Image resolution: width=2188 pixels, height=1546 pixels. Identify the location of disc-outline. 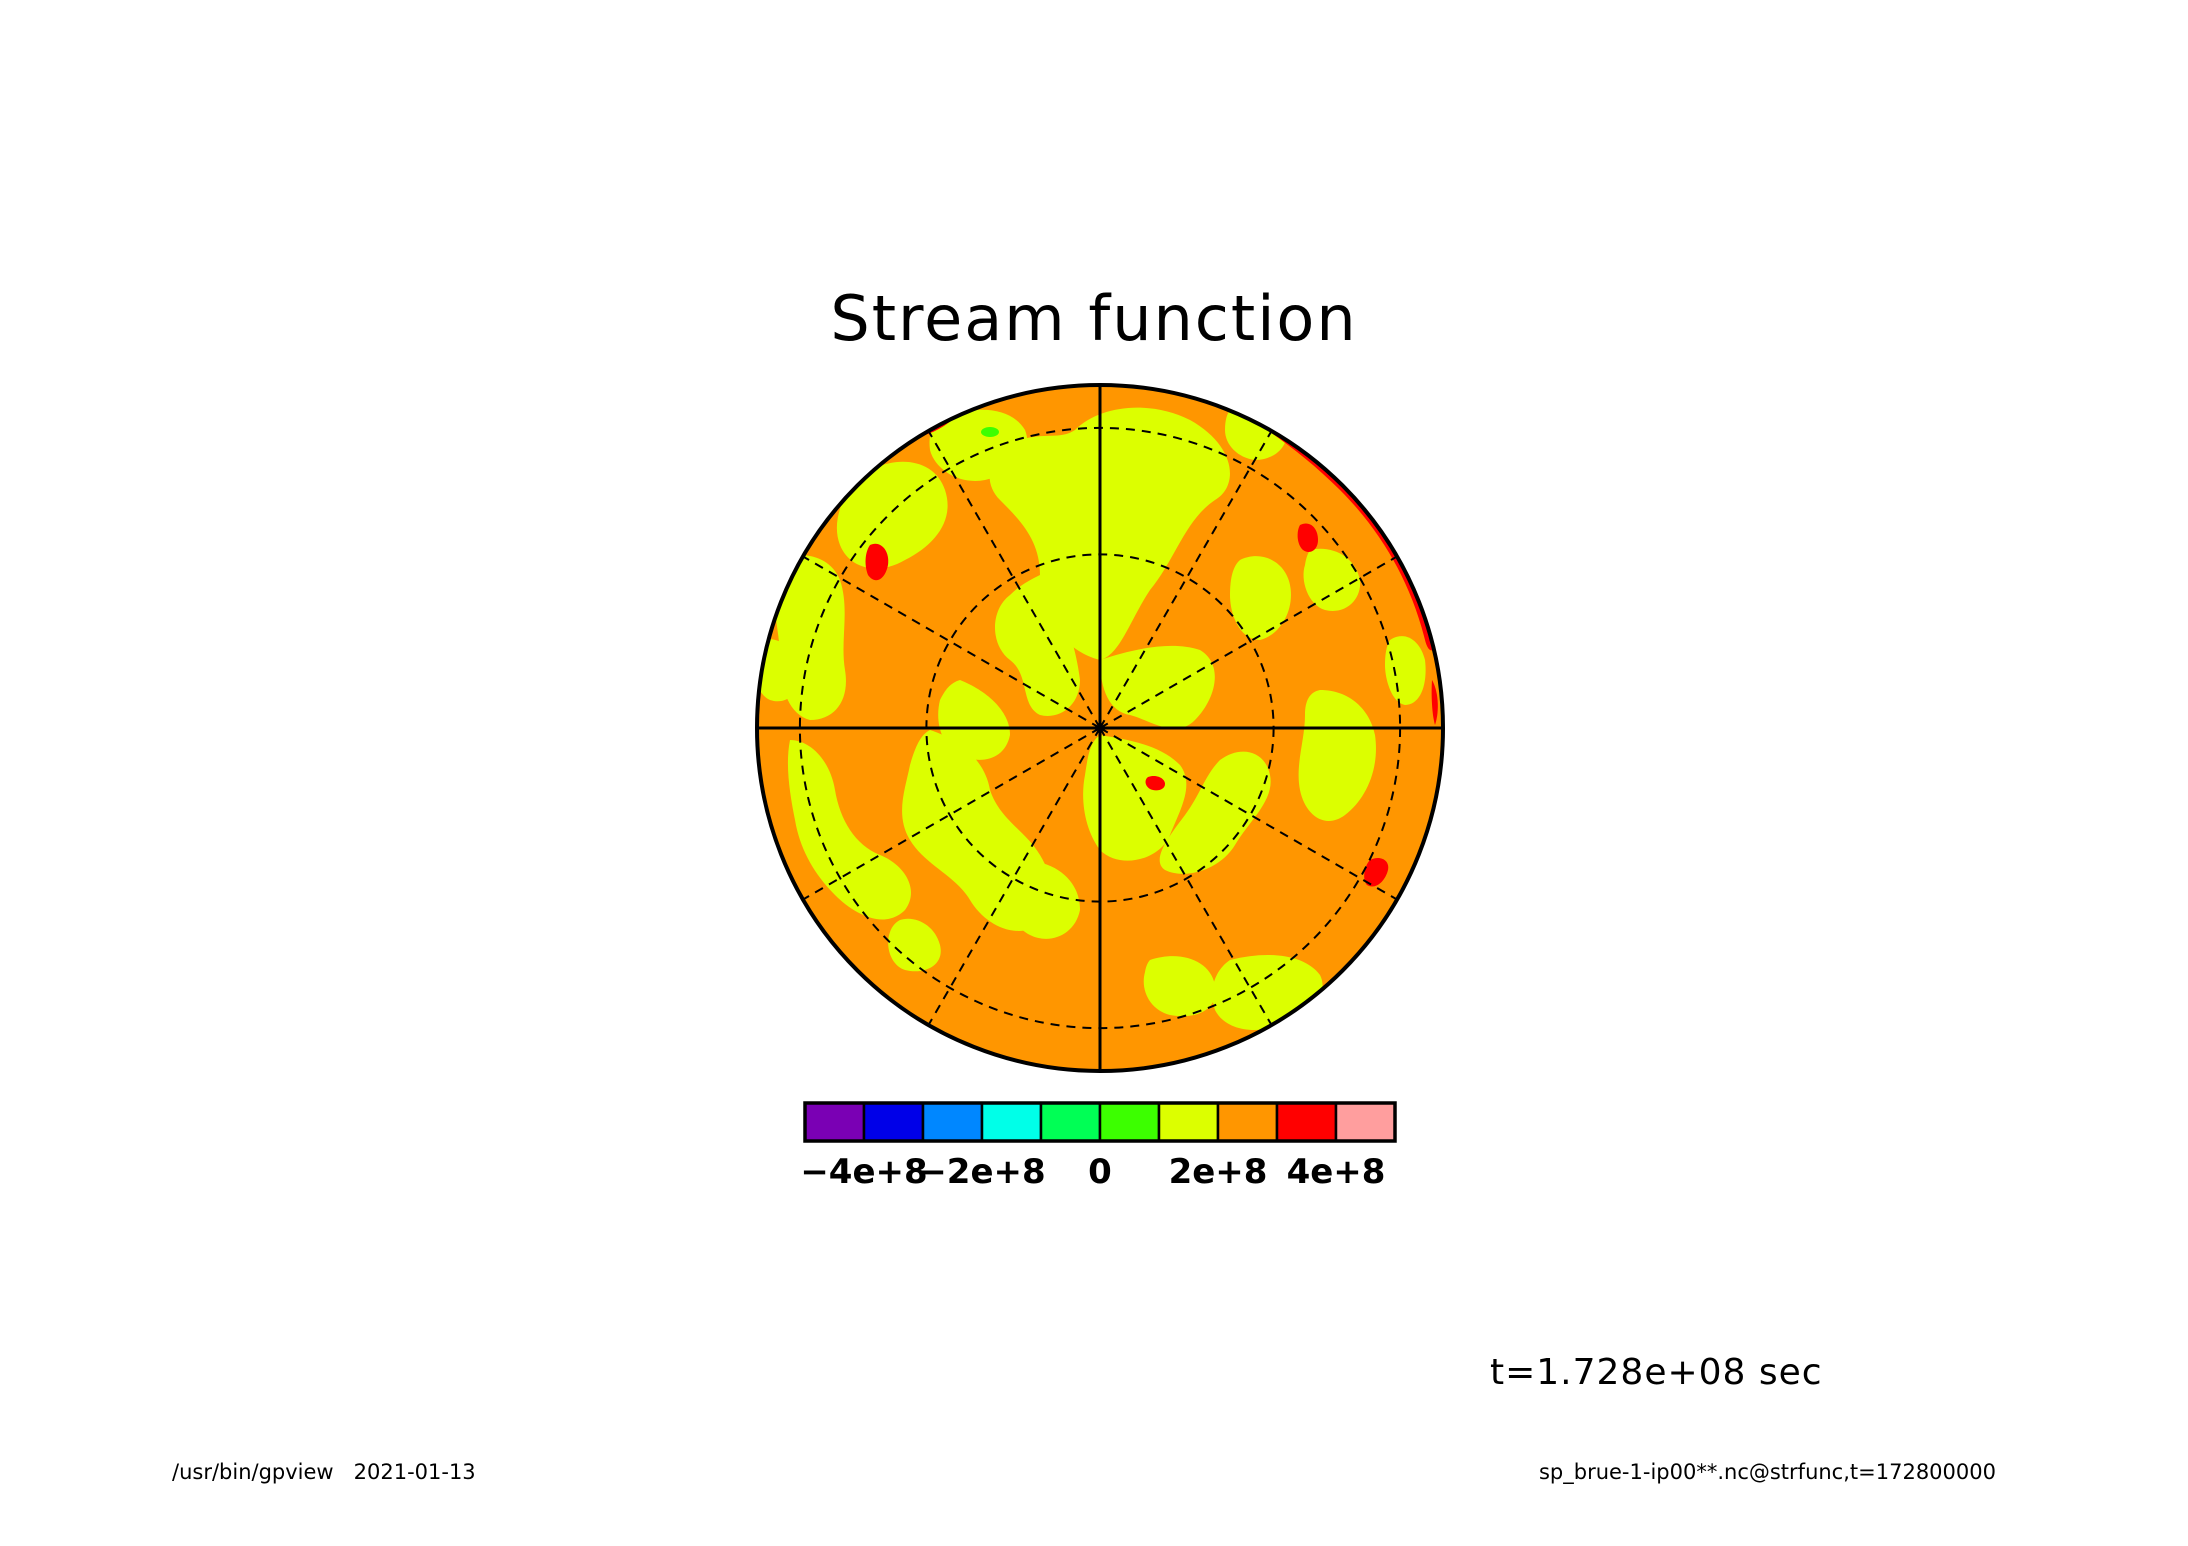
(1100, 728).